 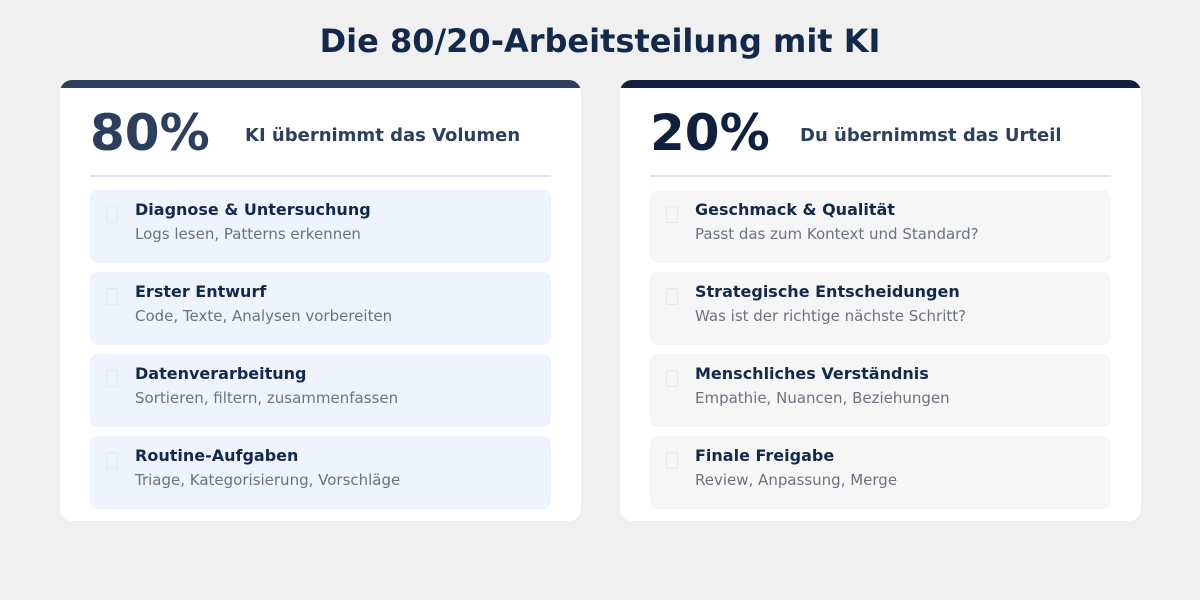 What do you see at coordinates (383, 135) in the screenshot?
I see `column-heading: KI übernimmt das Volumen` at bounding box center [383, 135].